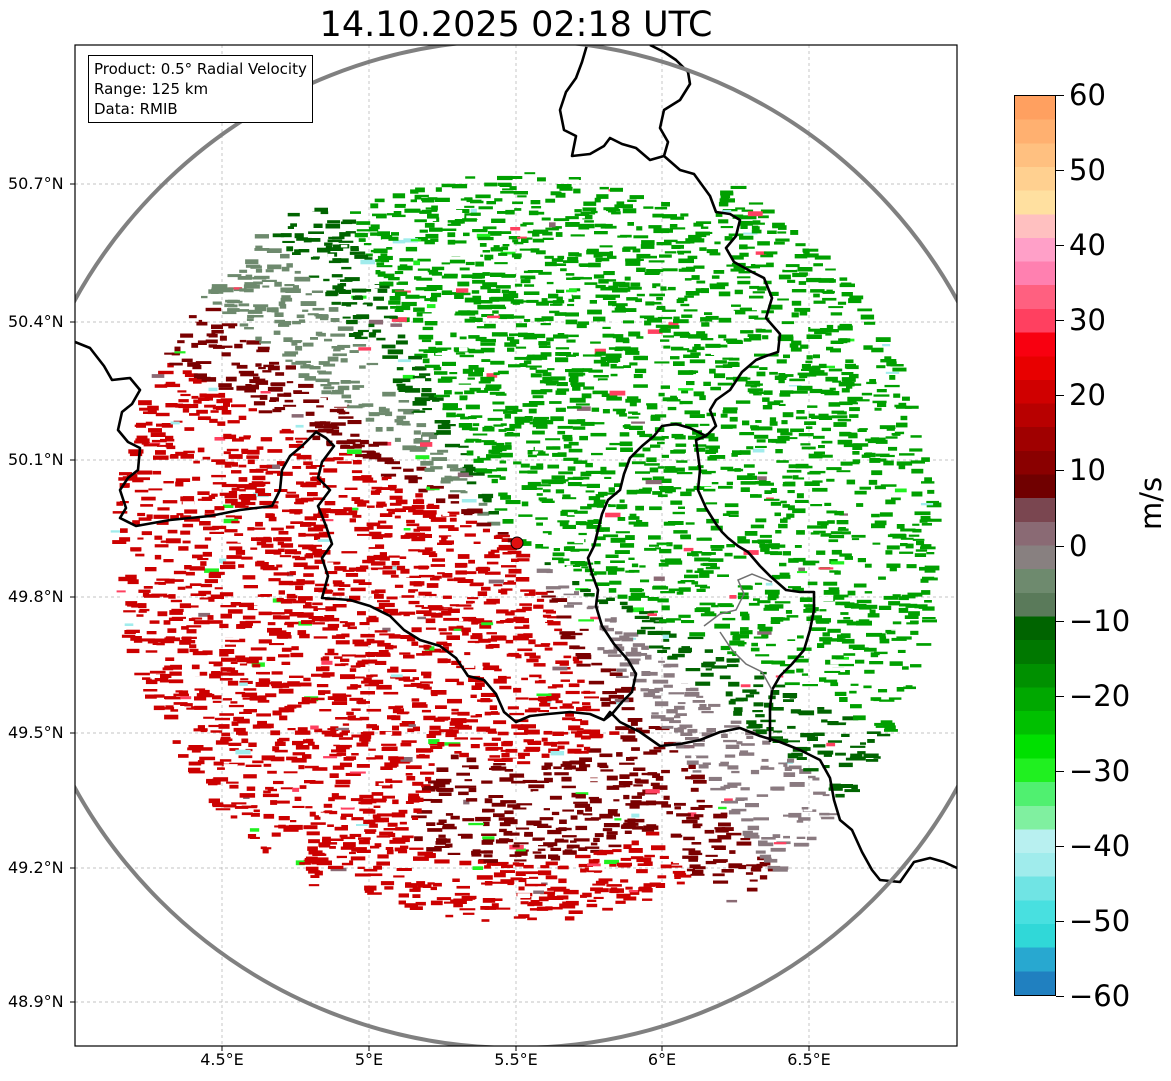  What do you see at coordinates (36, 321) in the screenshot?
I see `lat-tick-label: 50.4°N` at bounding box center [36, 321].